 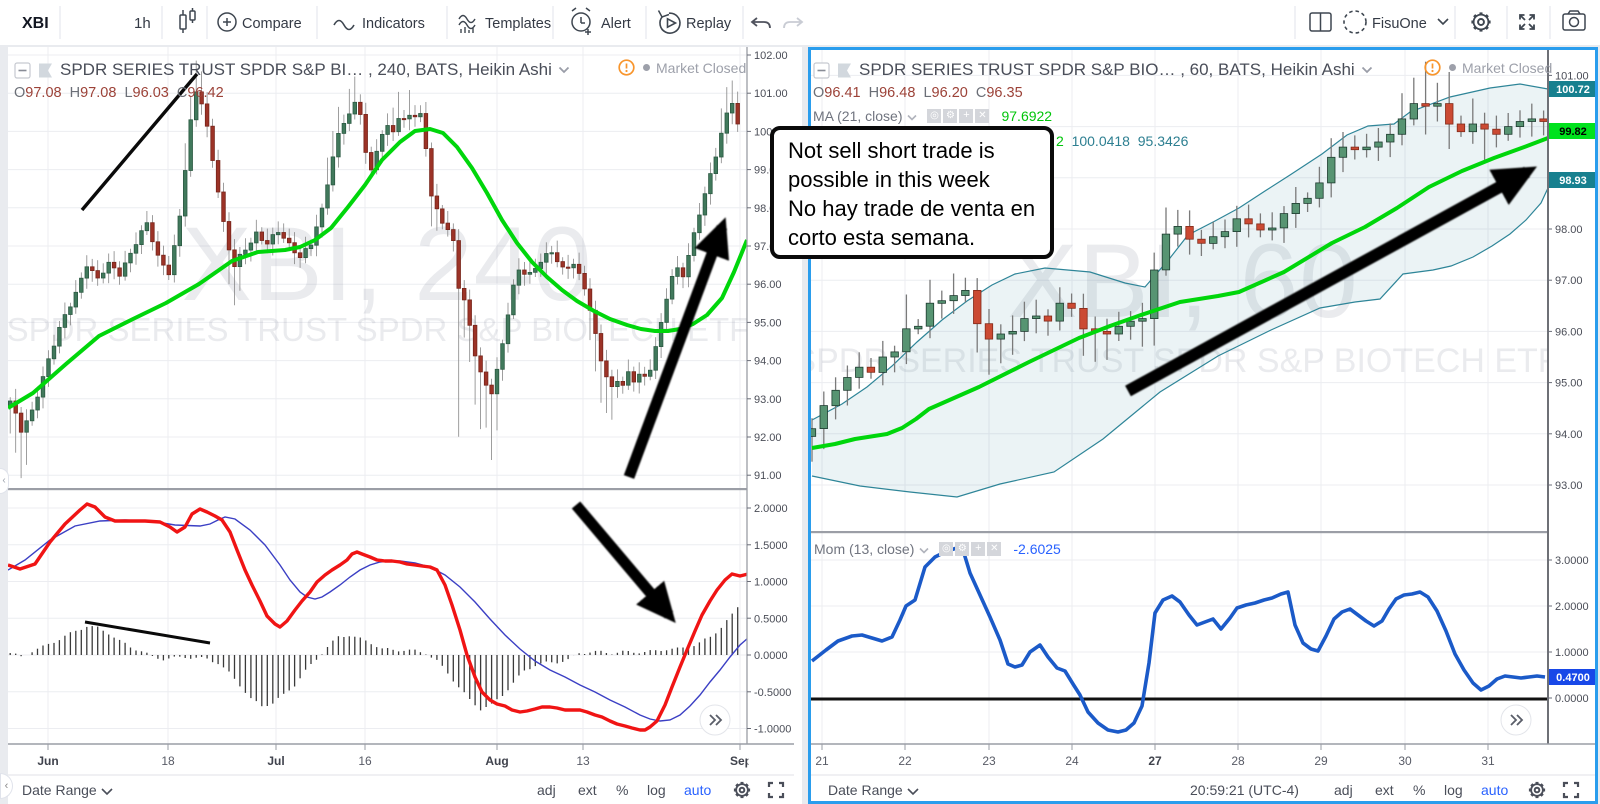 I want to click on svg-text: 97.00, so click(x=1569, y=281).